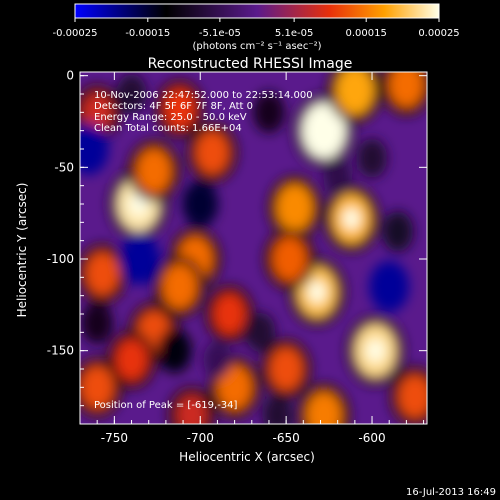 The width and height of the screenshot is (500, 500). What do you see at coordinates (60, 259) in the screenshot?
I see `y-tick-label: -100` at bounding box center [60, 259].